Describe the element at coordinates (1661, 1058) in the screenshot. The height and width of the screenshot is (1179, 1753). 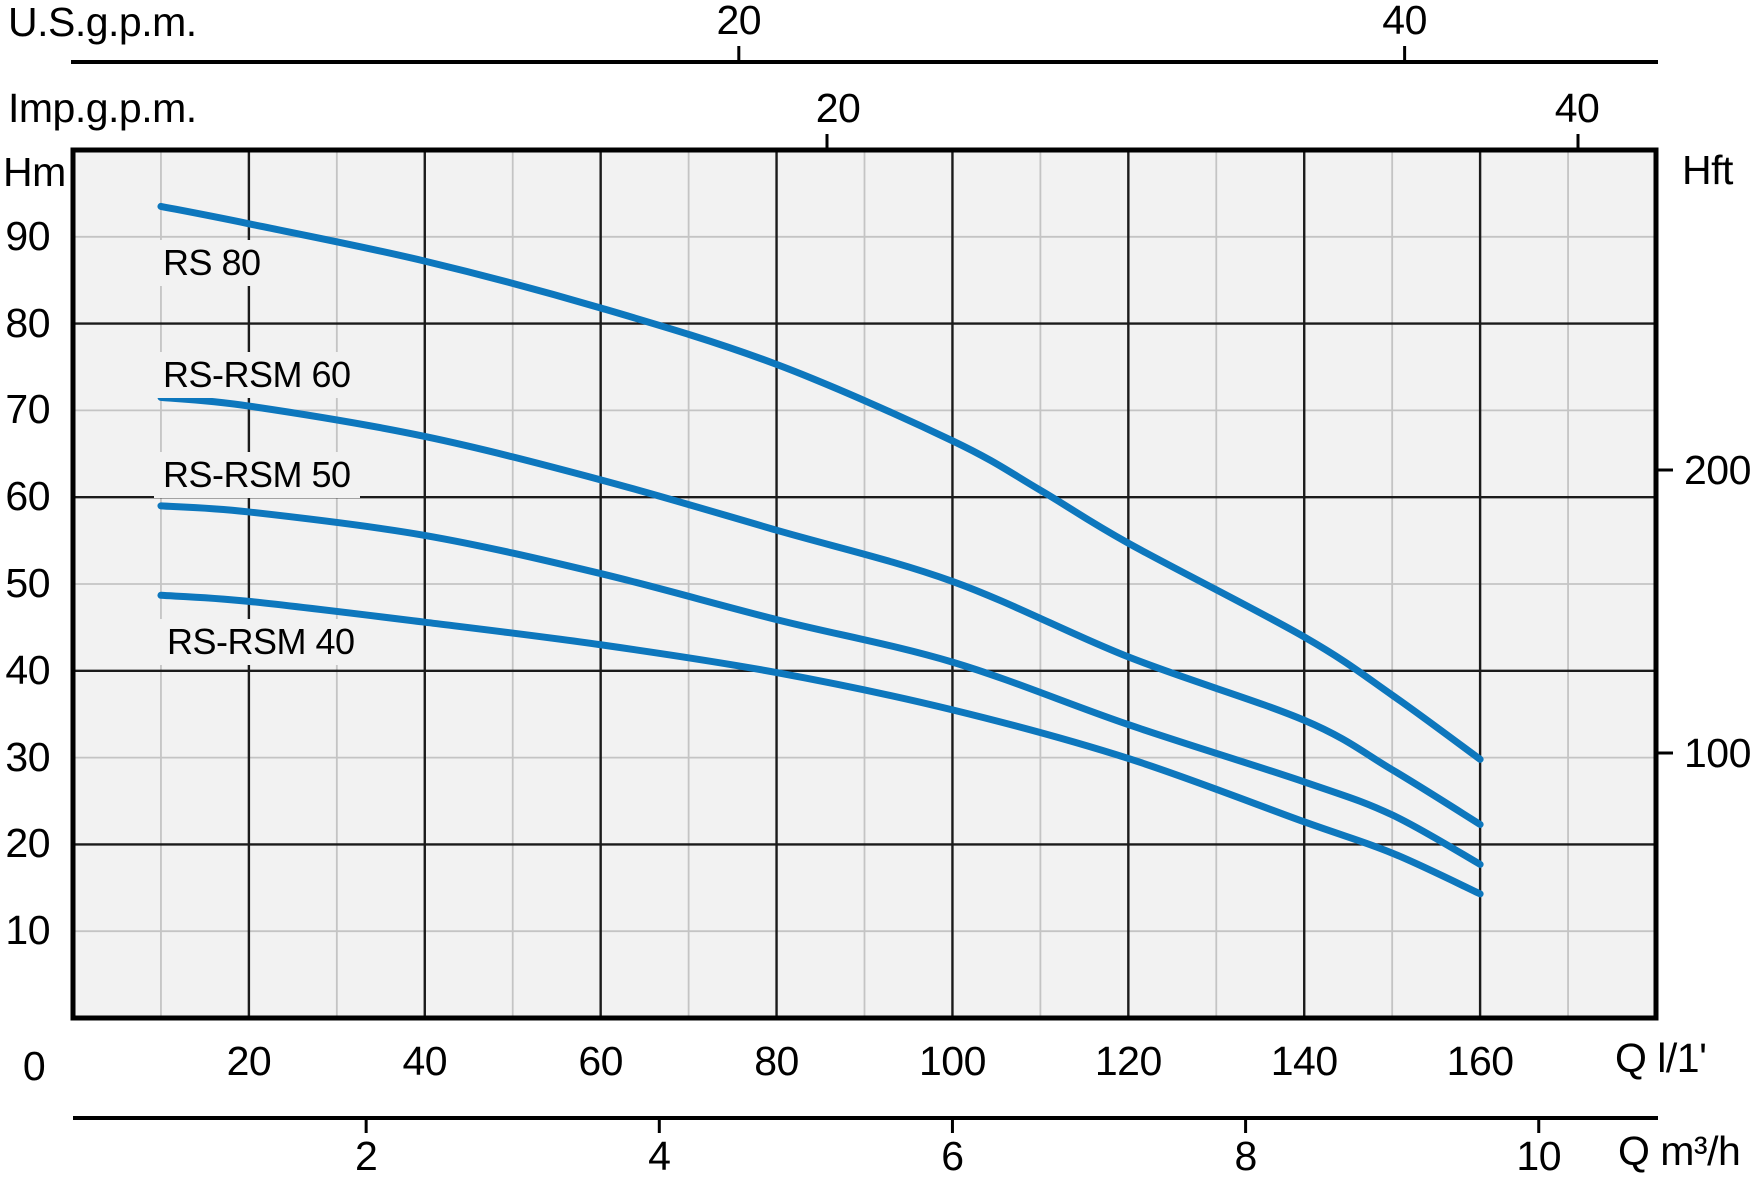
I see `flow-lmin-axis-label: Q l/1'` at that location.